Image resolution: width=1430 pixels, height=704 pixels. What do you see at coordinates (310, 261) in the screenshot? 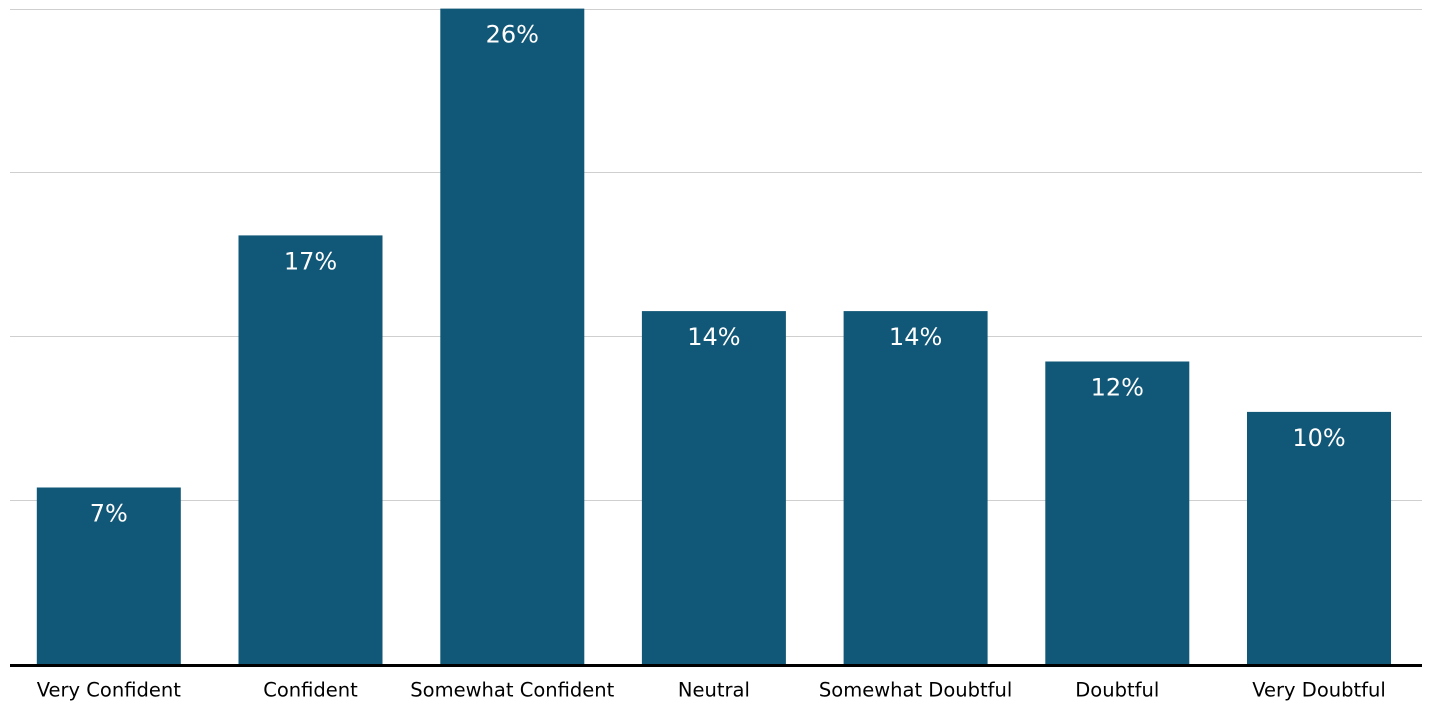
I see `bar-value-label: 17%` at bounding box center [310, 261].